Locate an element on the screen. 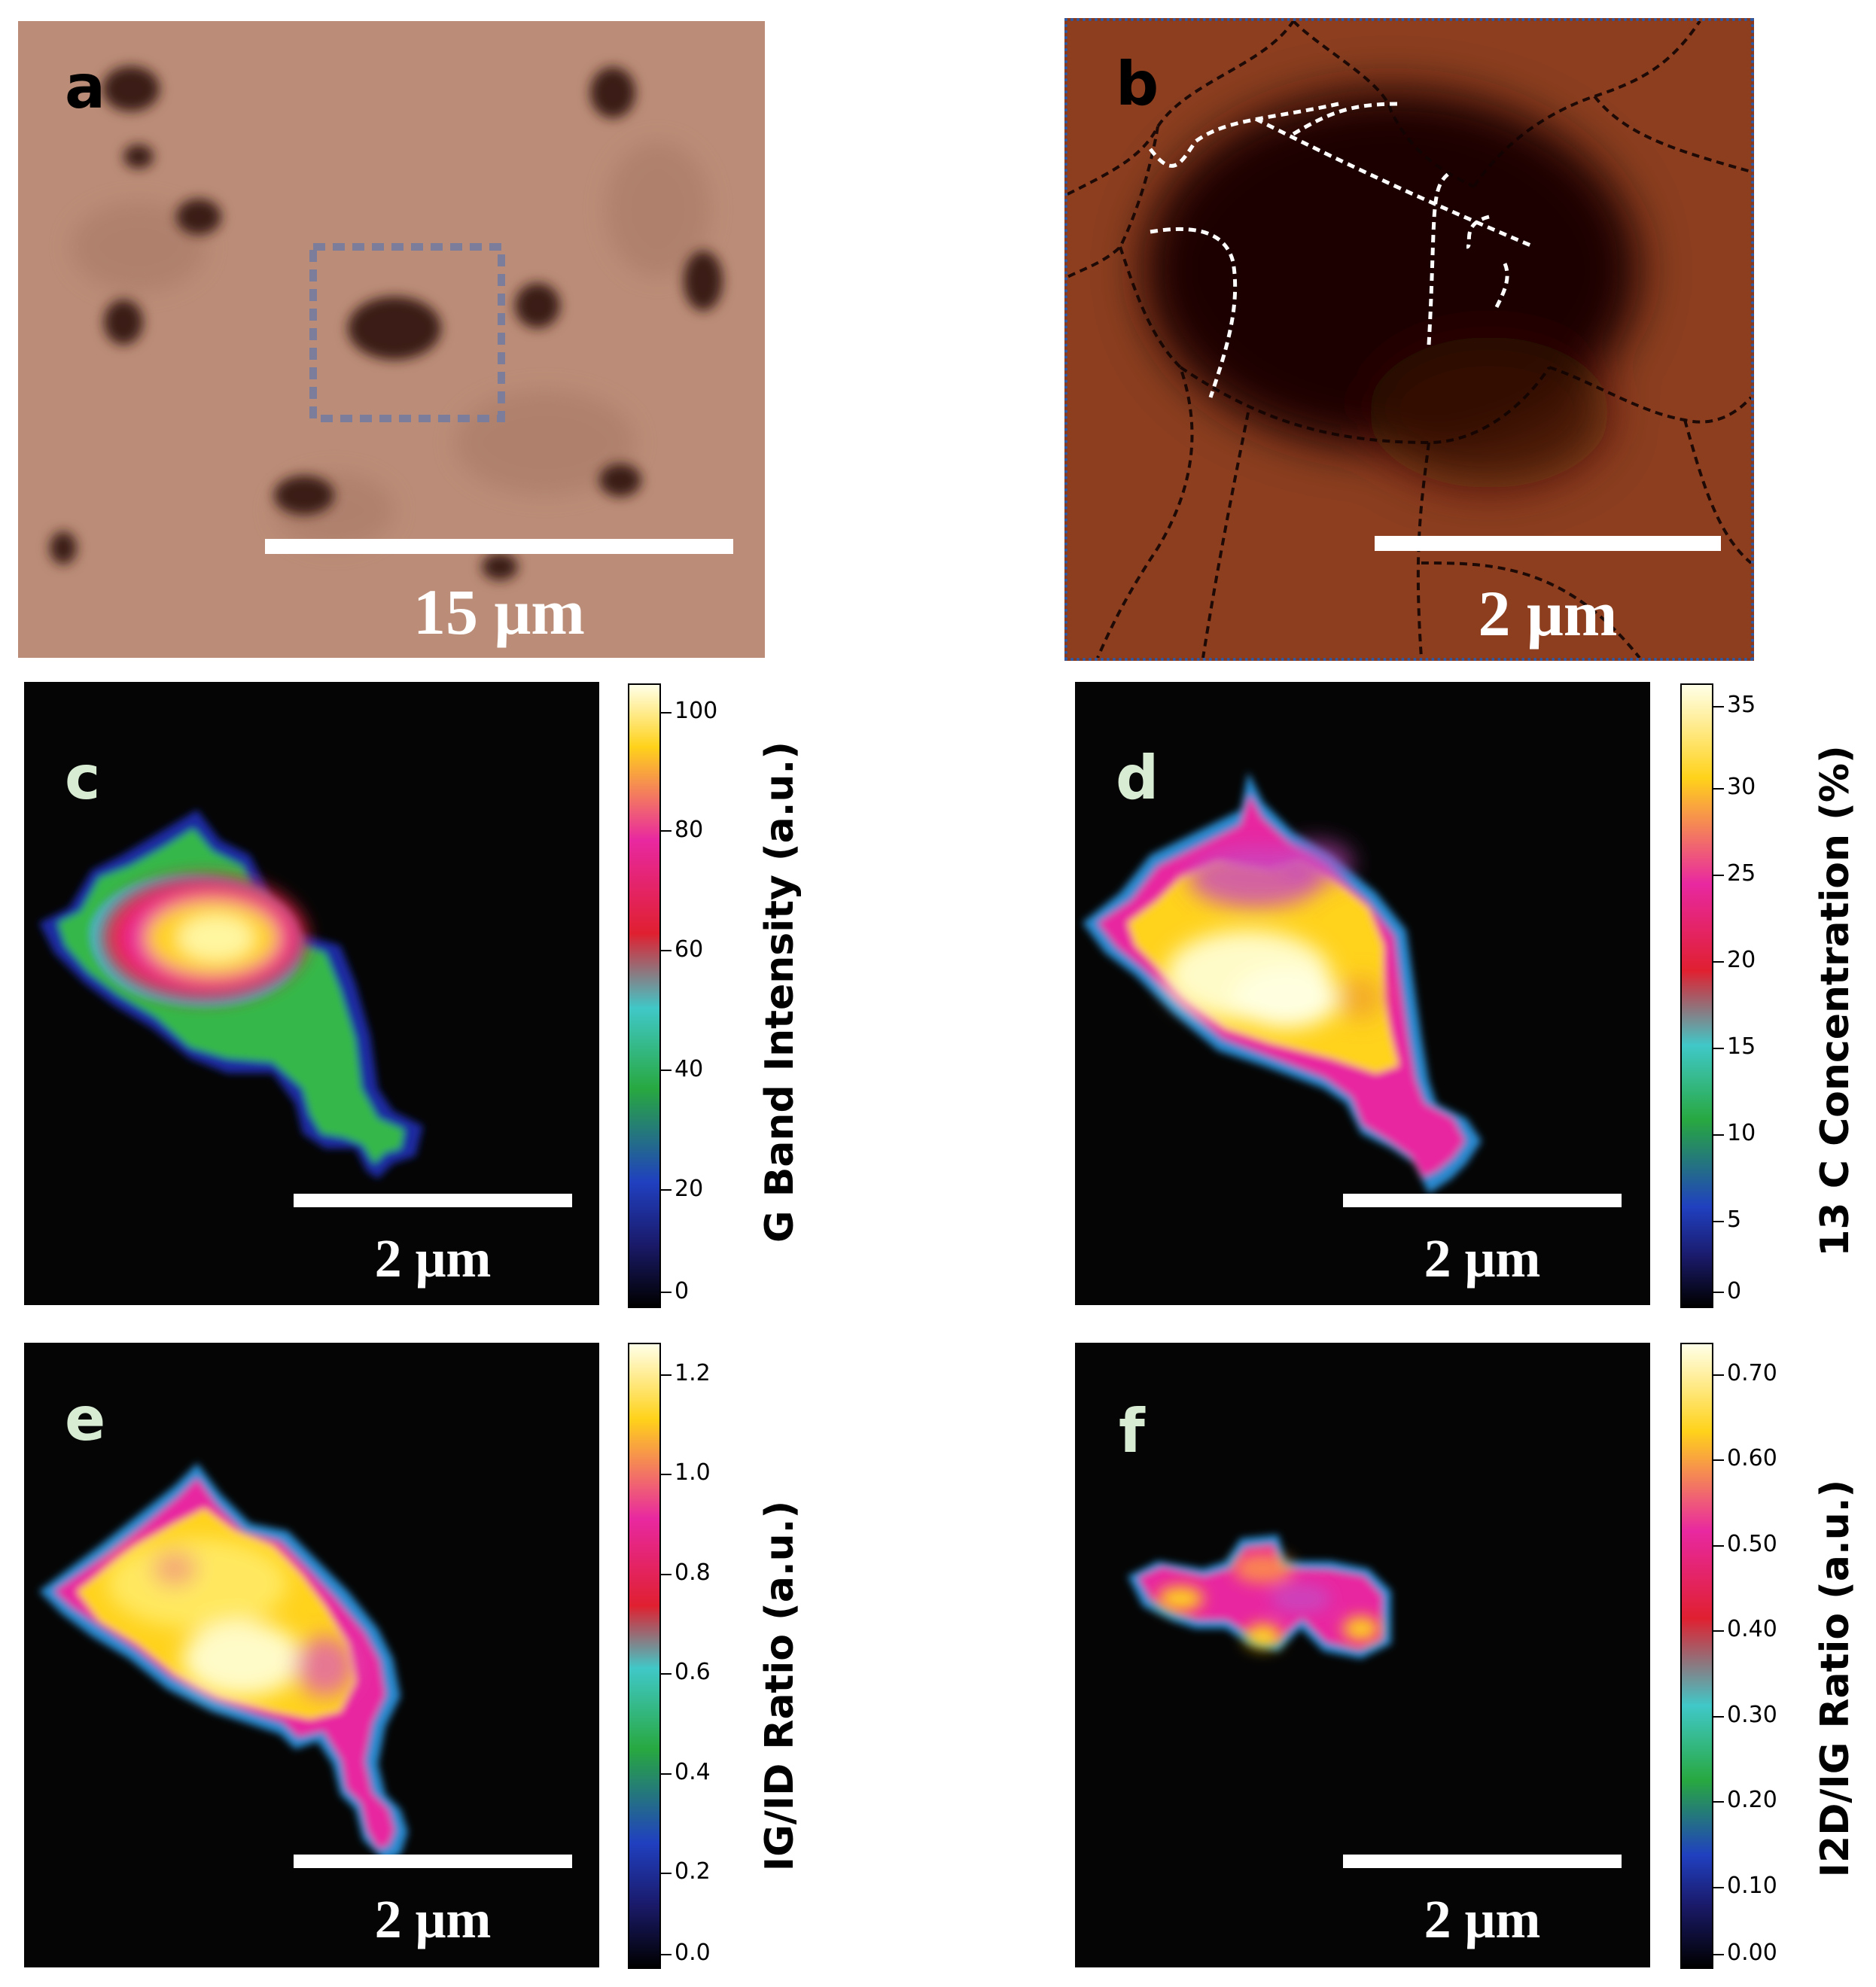  colorbar-c-tick-20: 20 is located at coordinates (689, 1189).